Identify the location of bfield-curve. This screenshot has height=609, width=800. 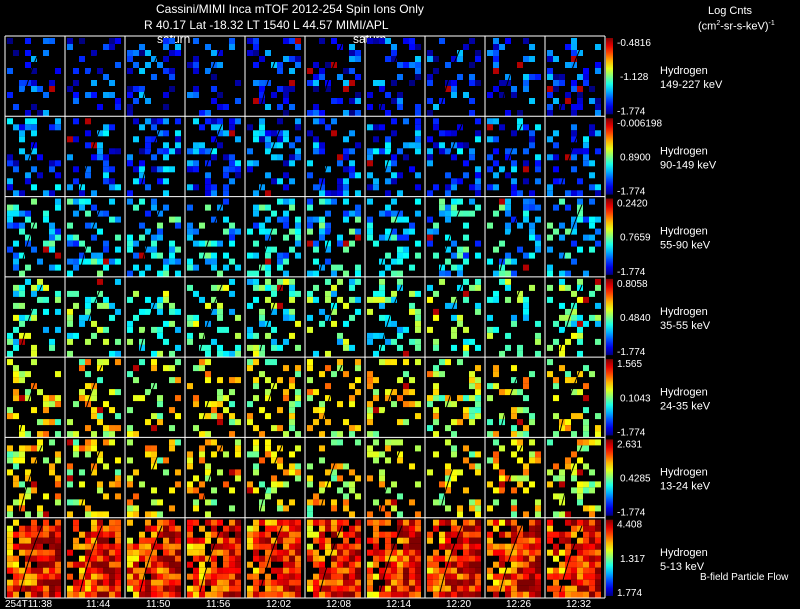
(91, 398).